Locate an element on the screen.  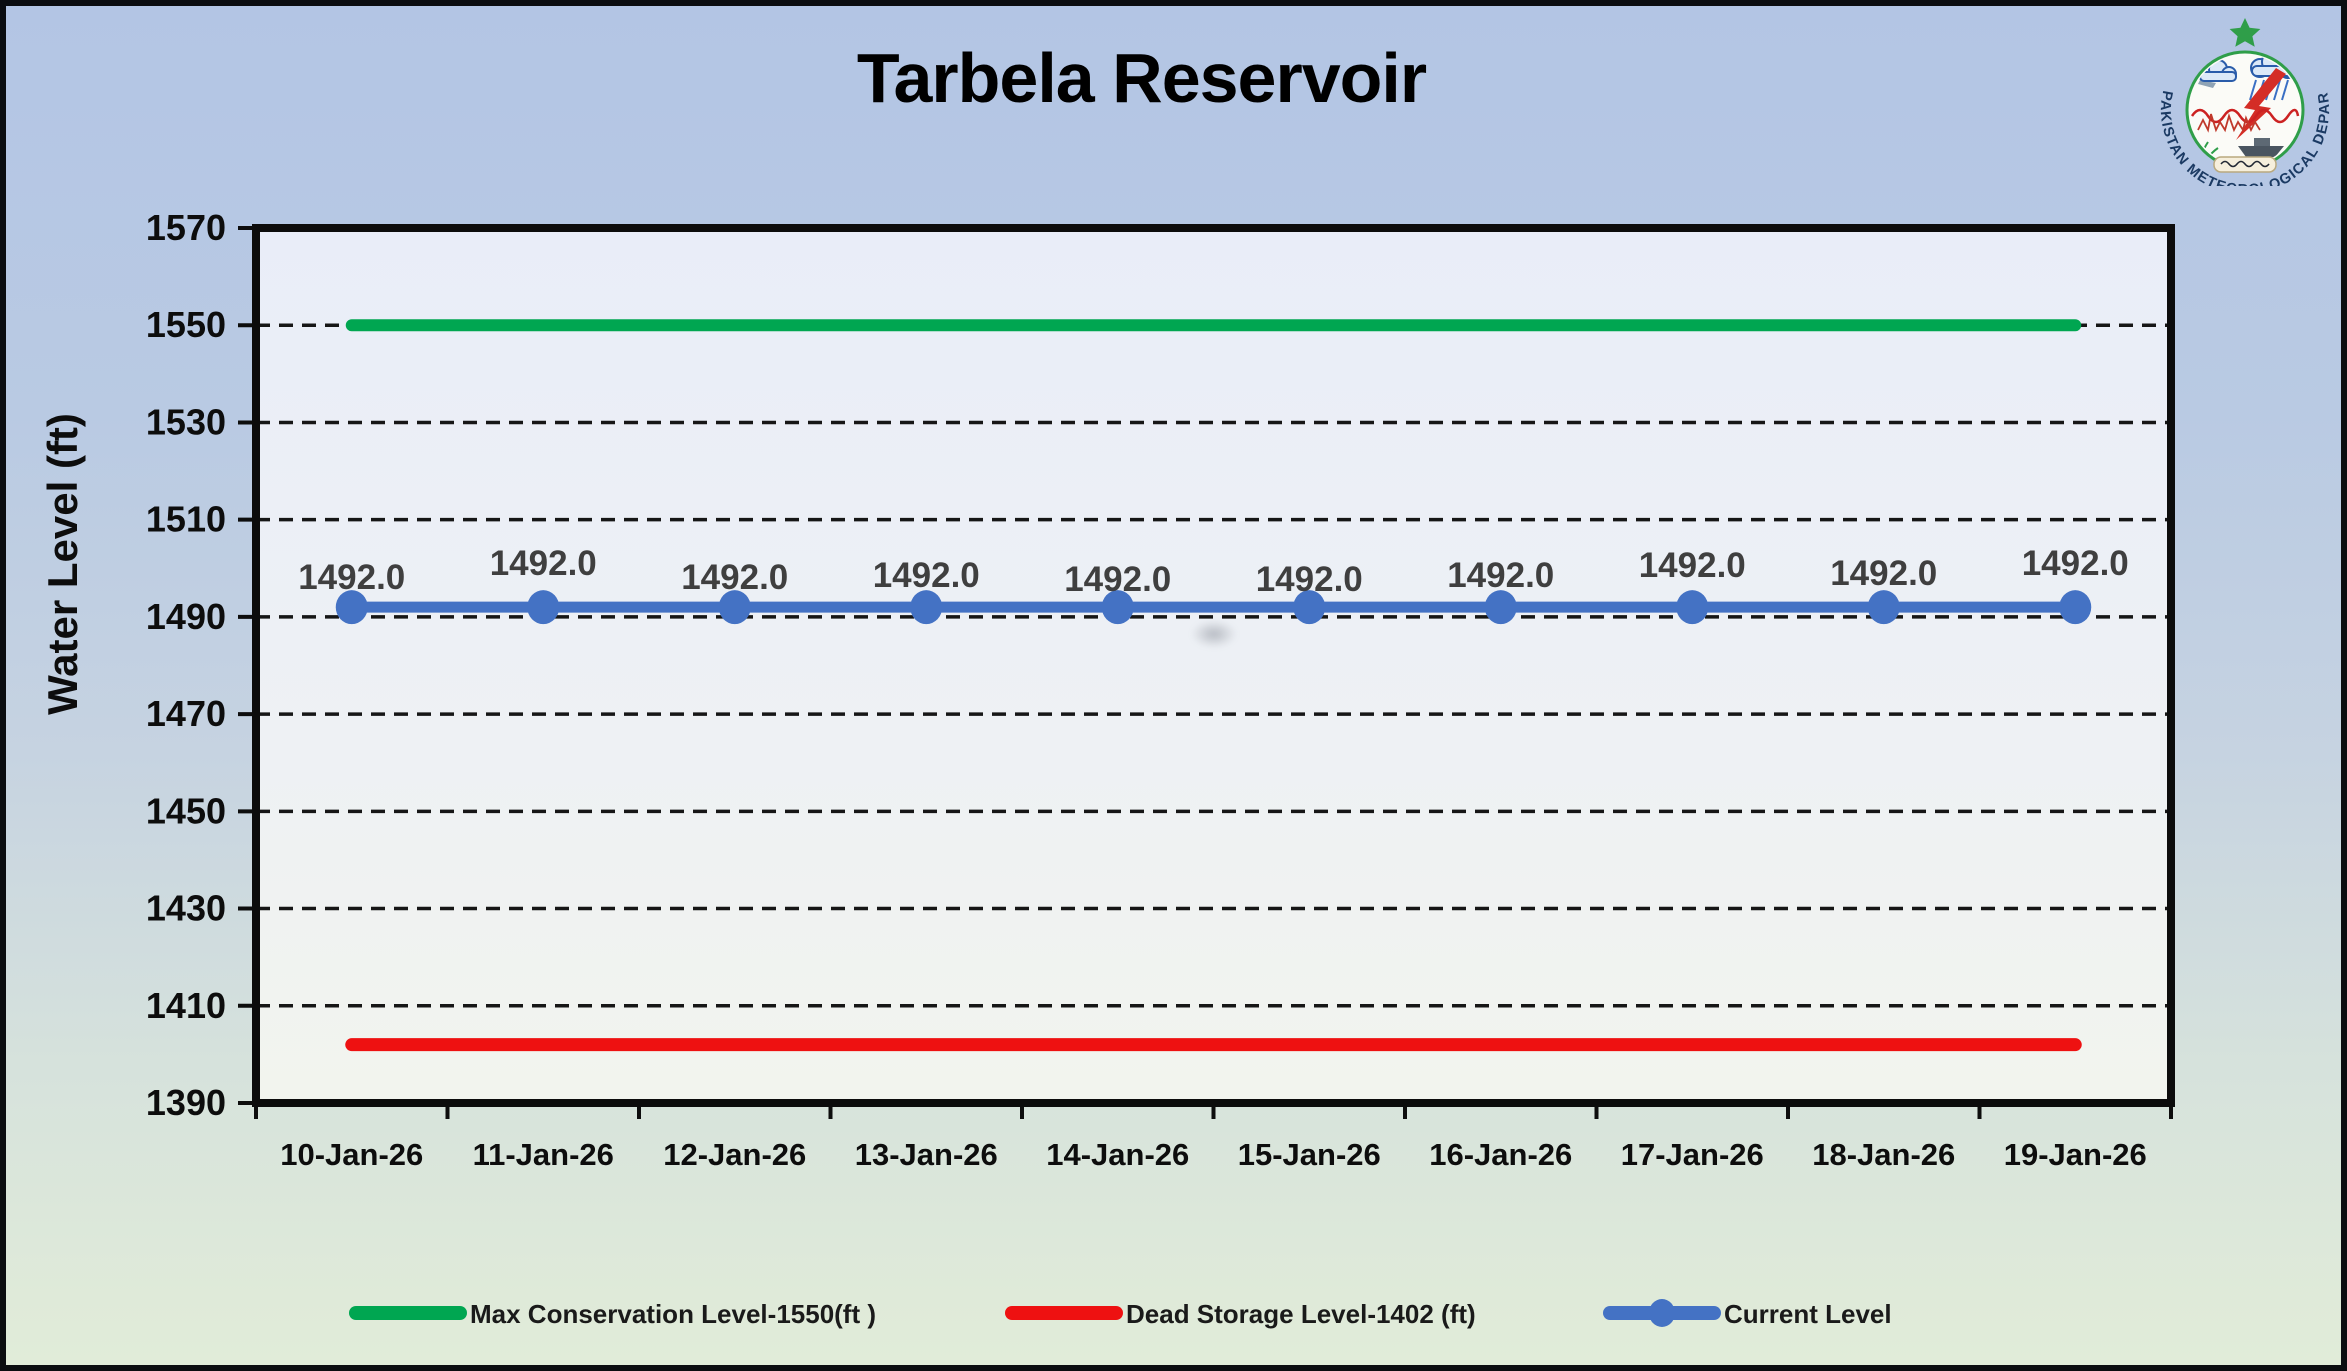
x-axis-tick-label: 16-Jan-26 is located at coordinates (1500, 1154).